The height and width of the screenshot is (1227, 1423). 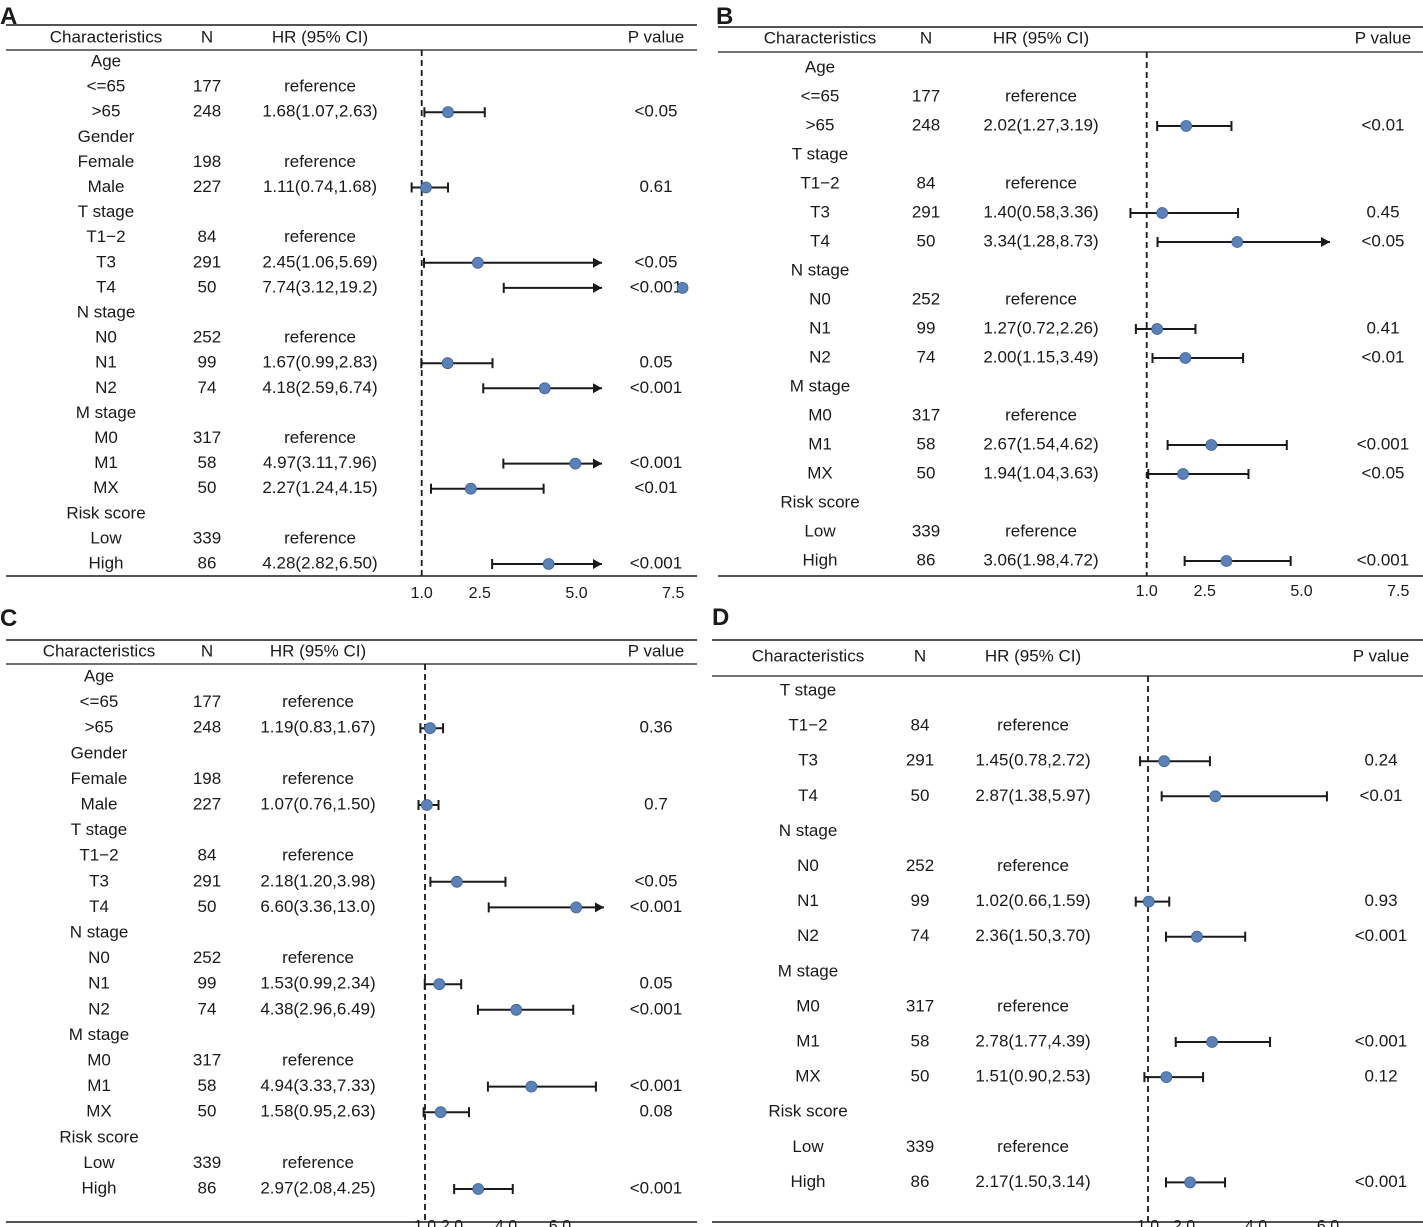 I want to click on column-header-p-value: P value, so click(x=1381, y=655).